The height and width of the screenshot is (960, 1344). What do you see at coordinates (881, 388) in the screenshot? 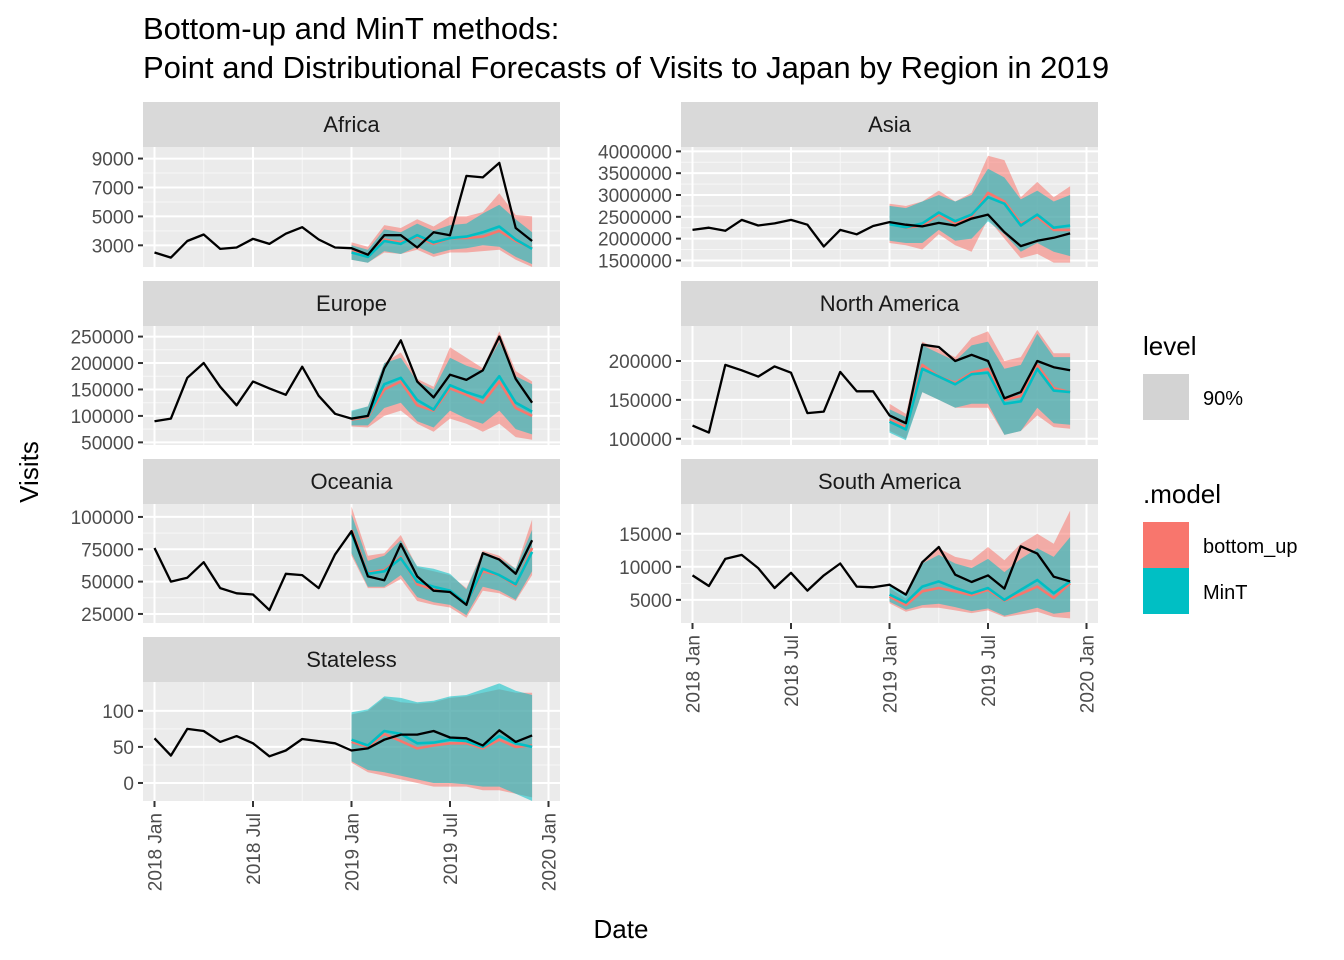
I see `observed-line-north-america` at bounding box center [881, 388].